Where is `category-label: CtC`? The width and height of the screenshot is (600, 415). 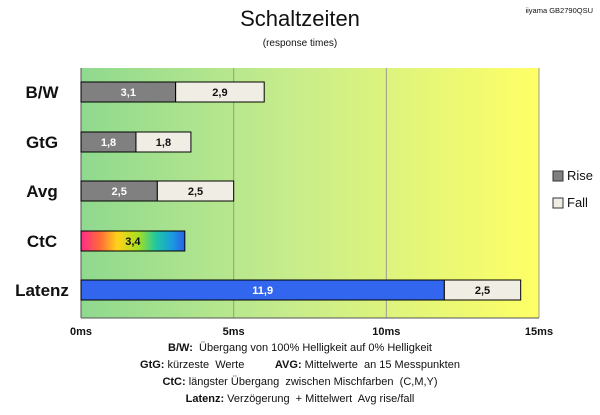 category-label: CtC is located at coordinates (42, 241).